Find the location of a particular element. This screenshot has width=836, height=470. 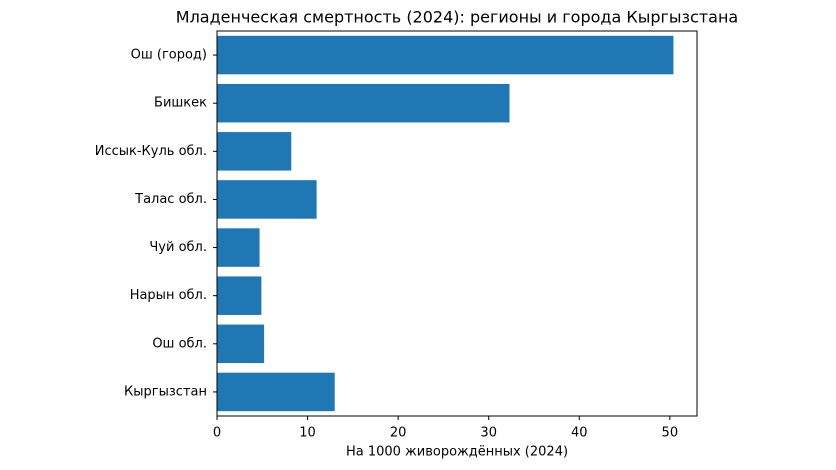

y-tick-label: Нарын обл. is located at coordinates (168, 295).